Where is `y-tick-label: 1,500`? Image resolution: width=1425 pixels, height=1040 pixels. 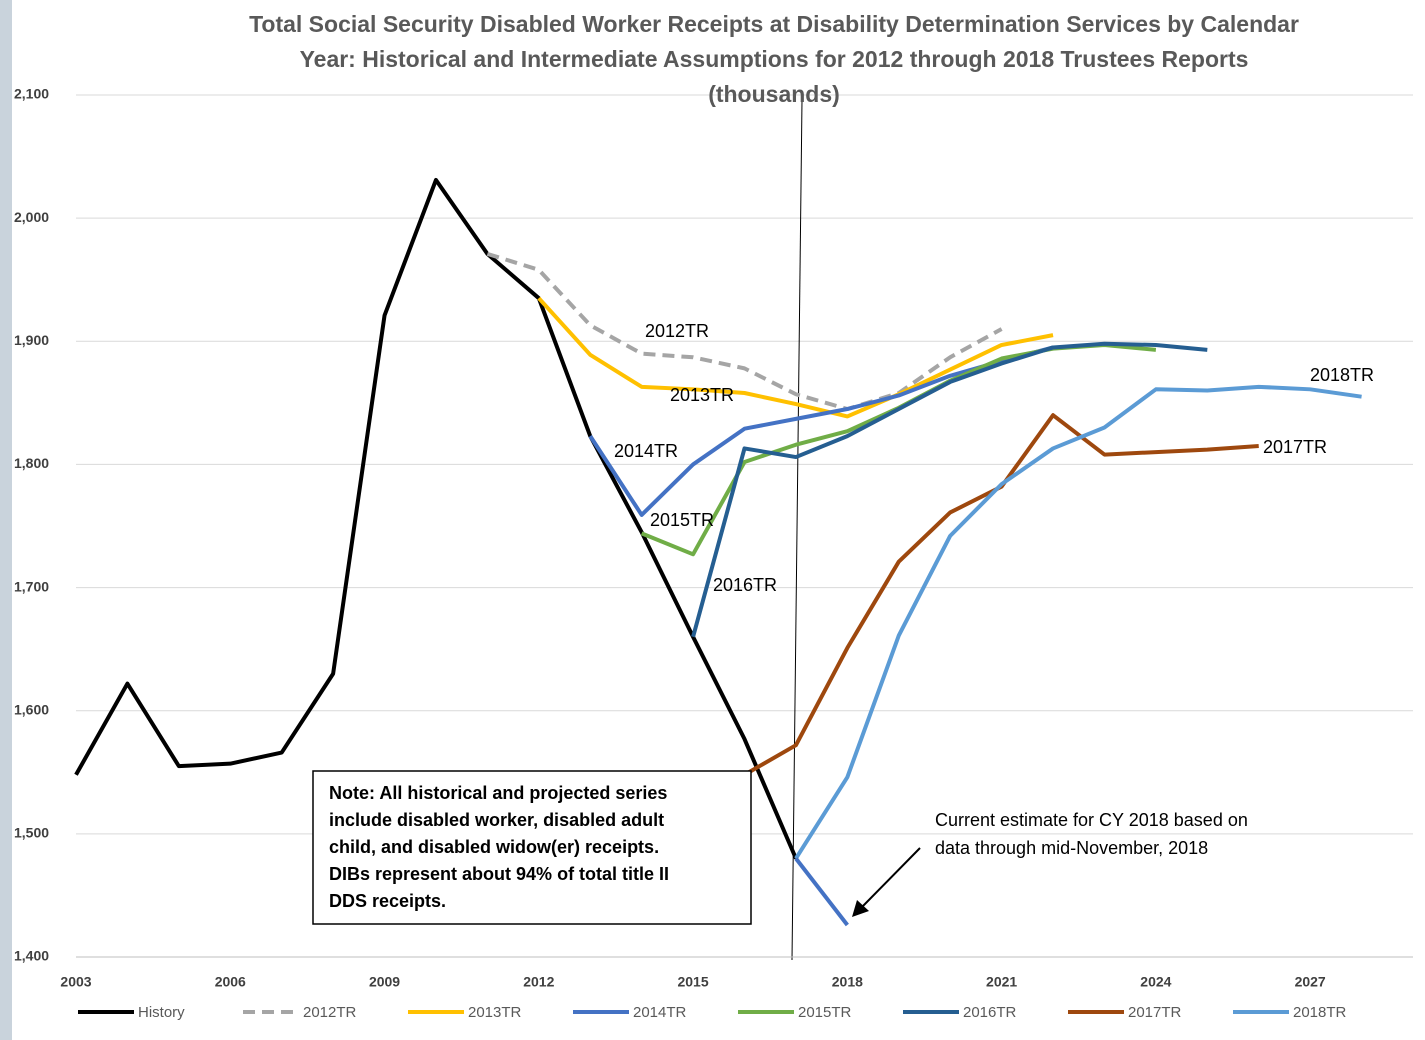
y-tick-label: 1,500 is located at coordinates (31, 833).